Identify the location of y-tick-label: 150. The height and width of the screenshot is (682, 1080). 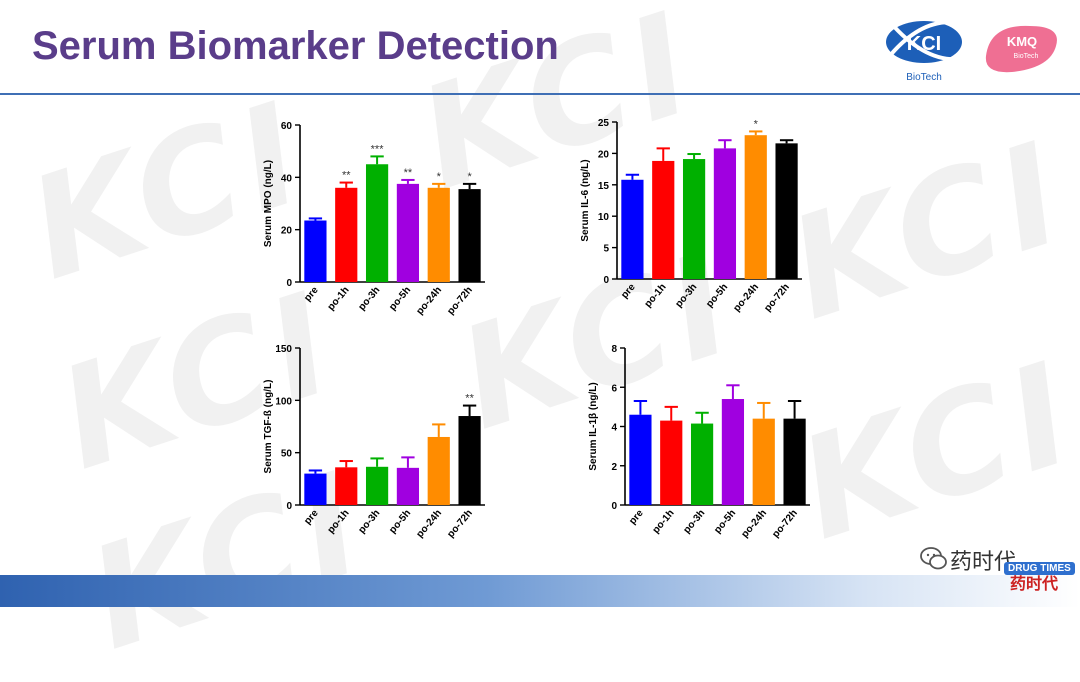
(283, 349).